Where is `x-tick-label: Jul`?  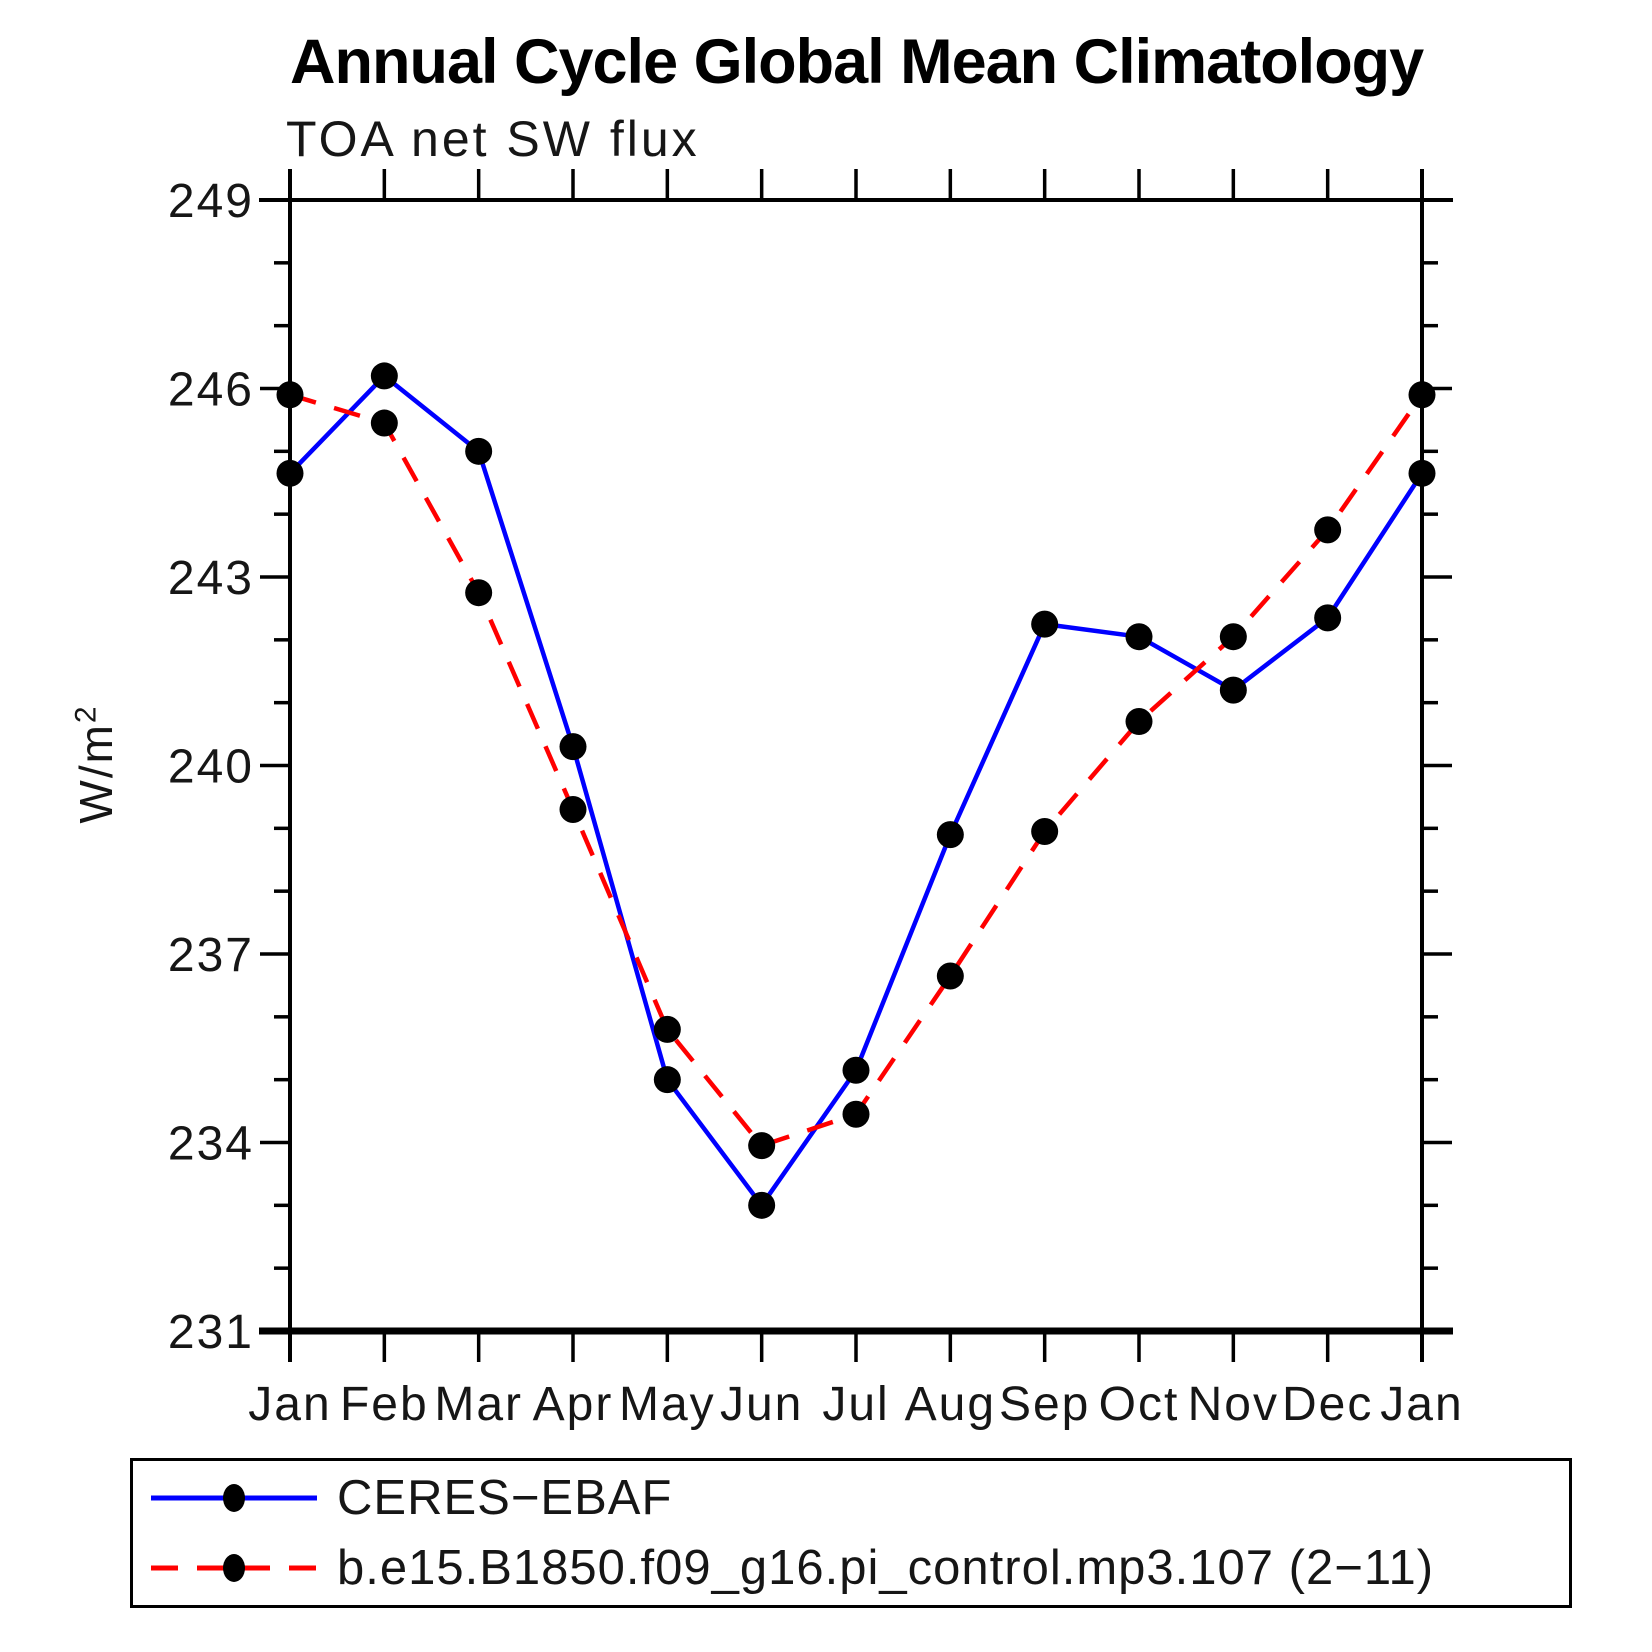
x-tick-label: Jul is located at coordinates (855, 1404).